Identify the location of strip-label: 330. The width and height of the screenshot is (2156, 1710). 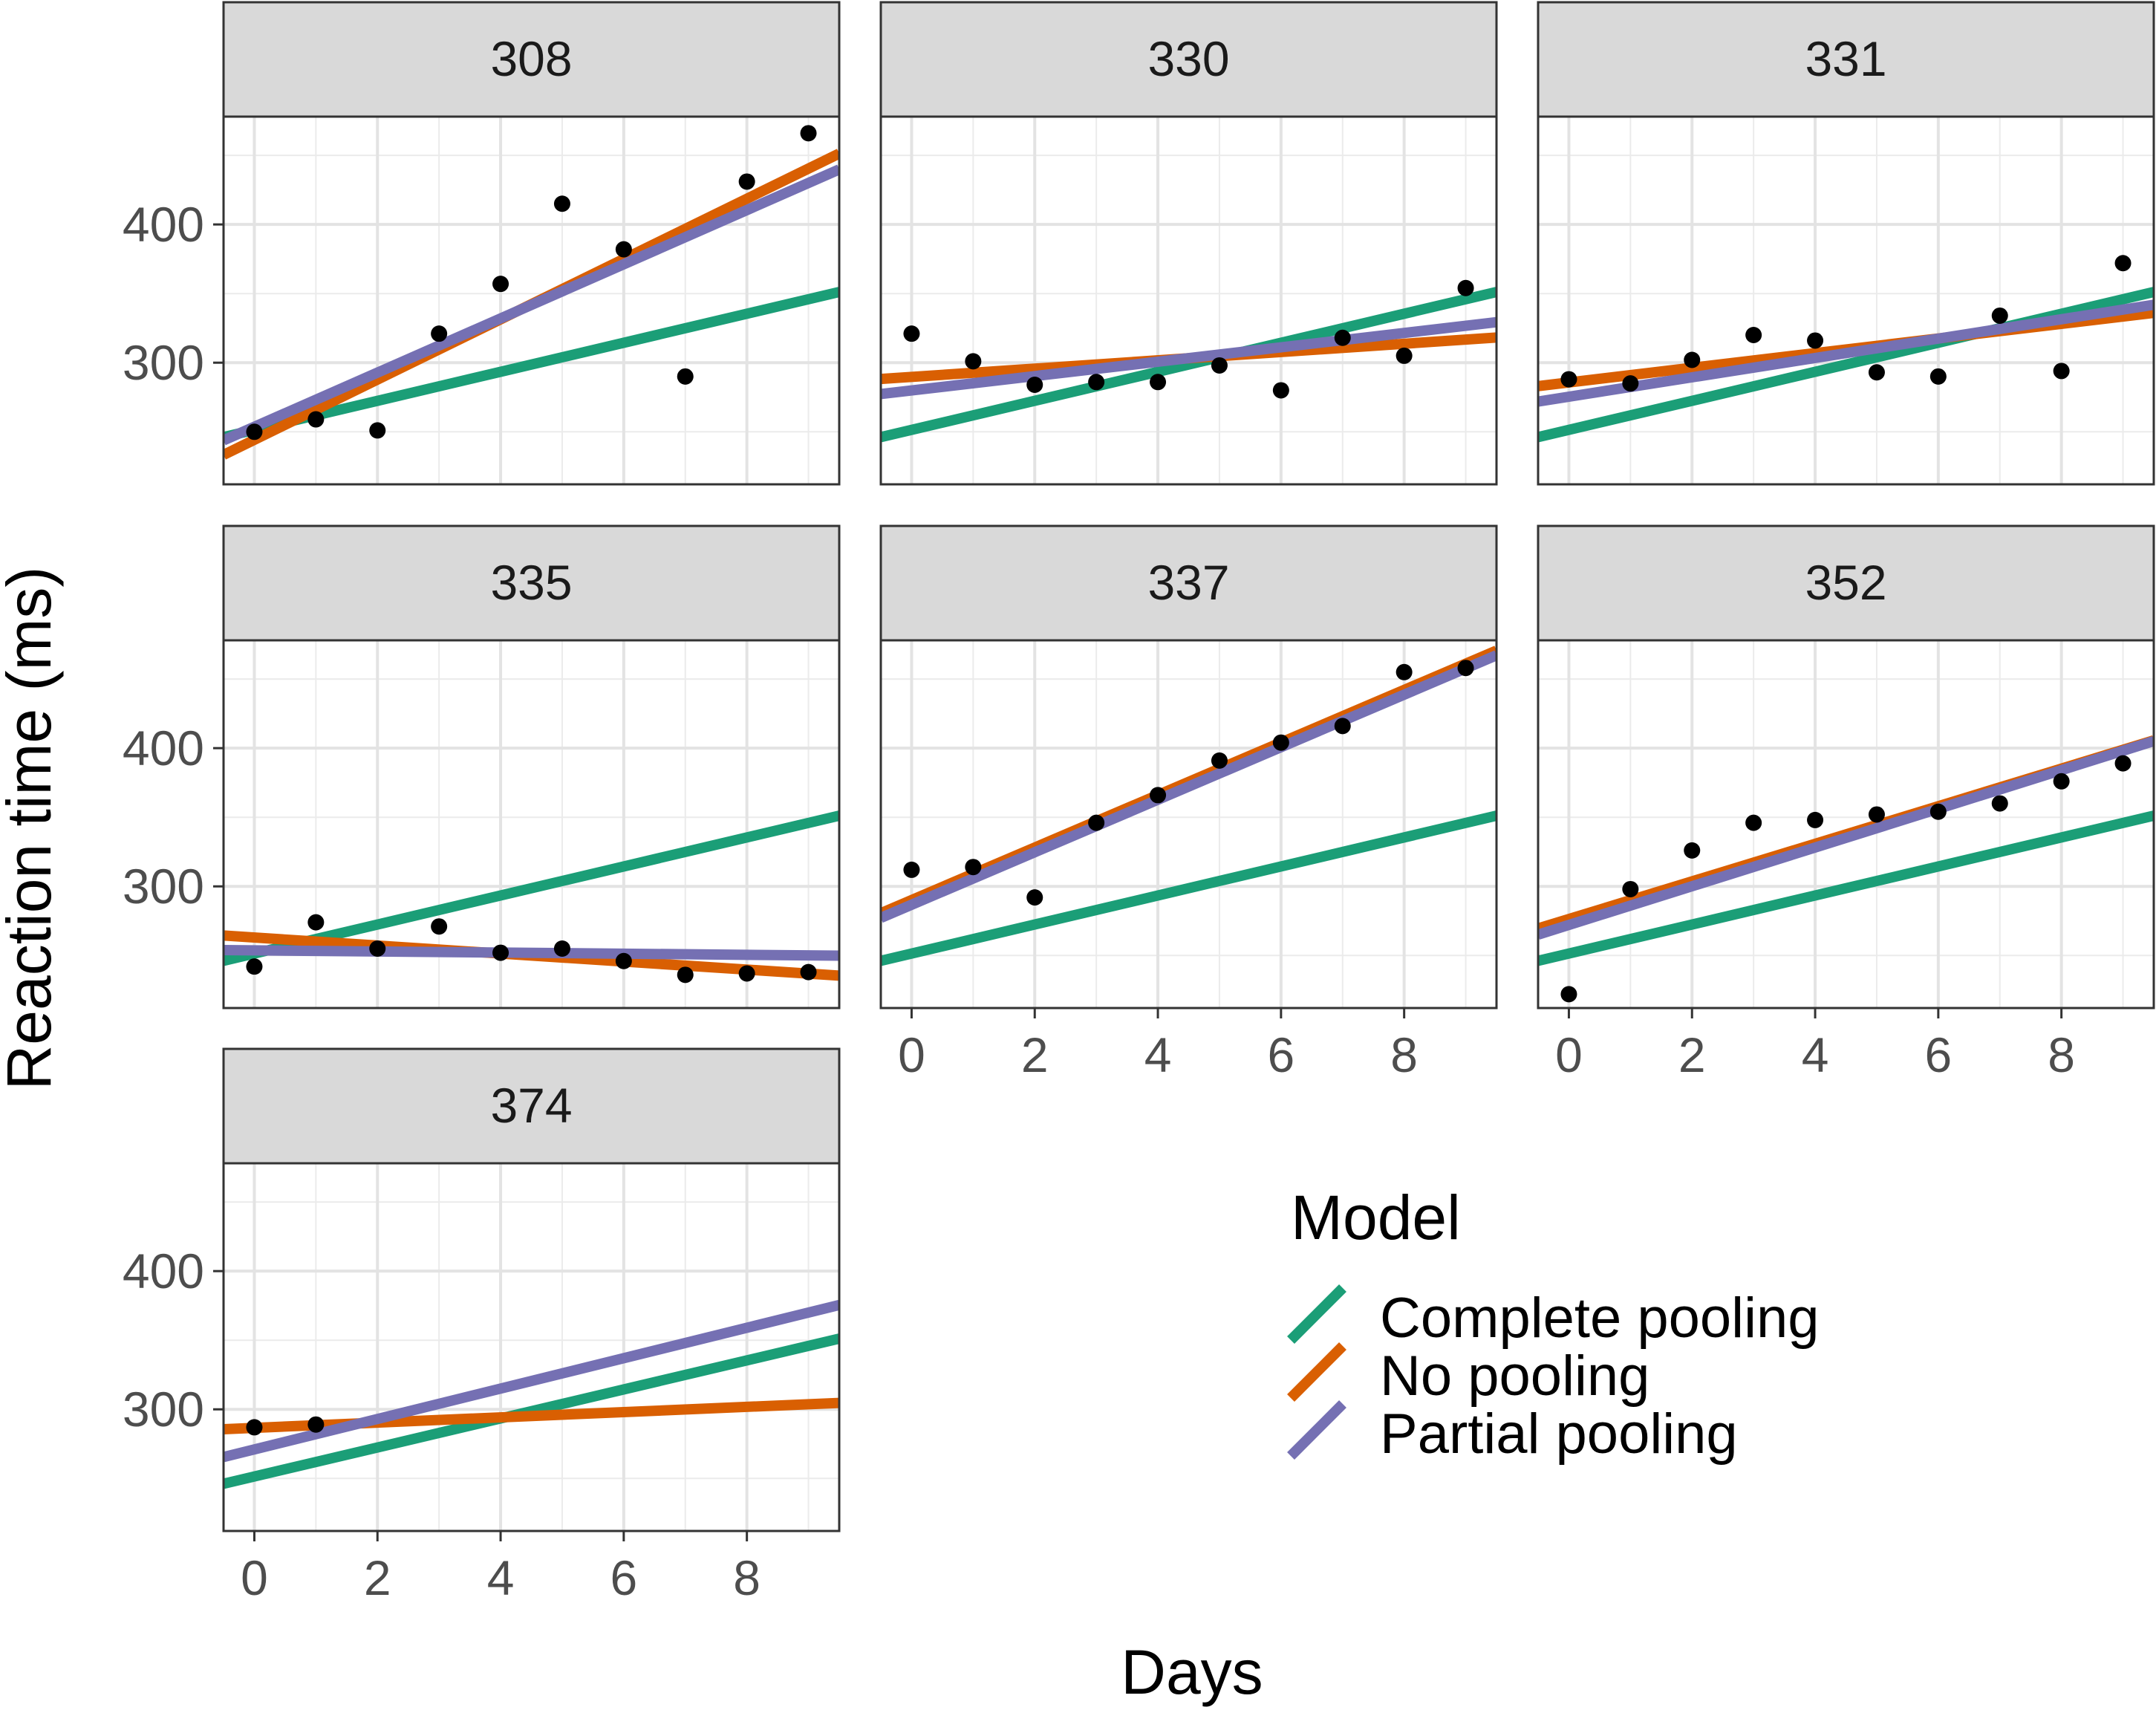
(1188, 58).